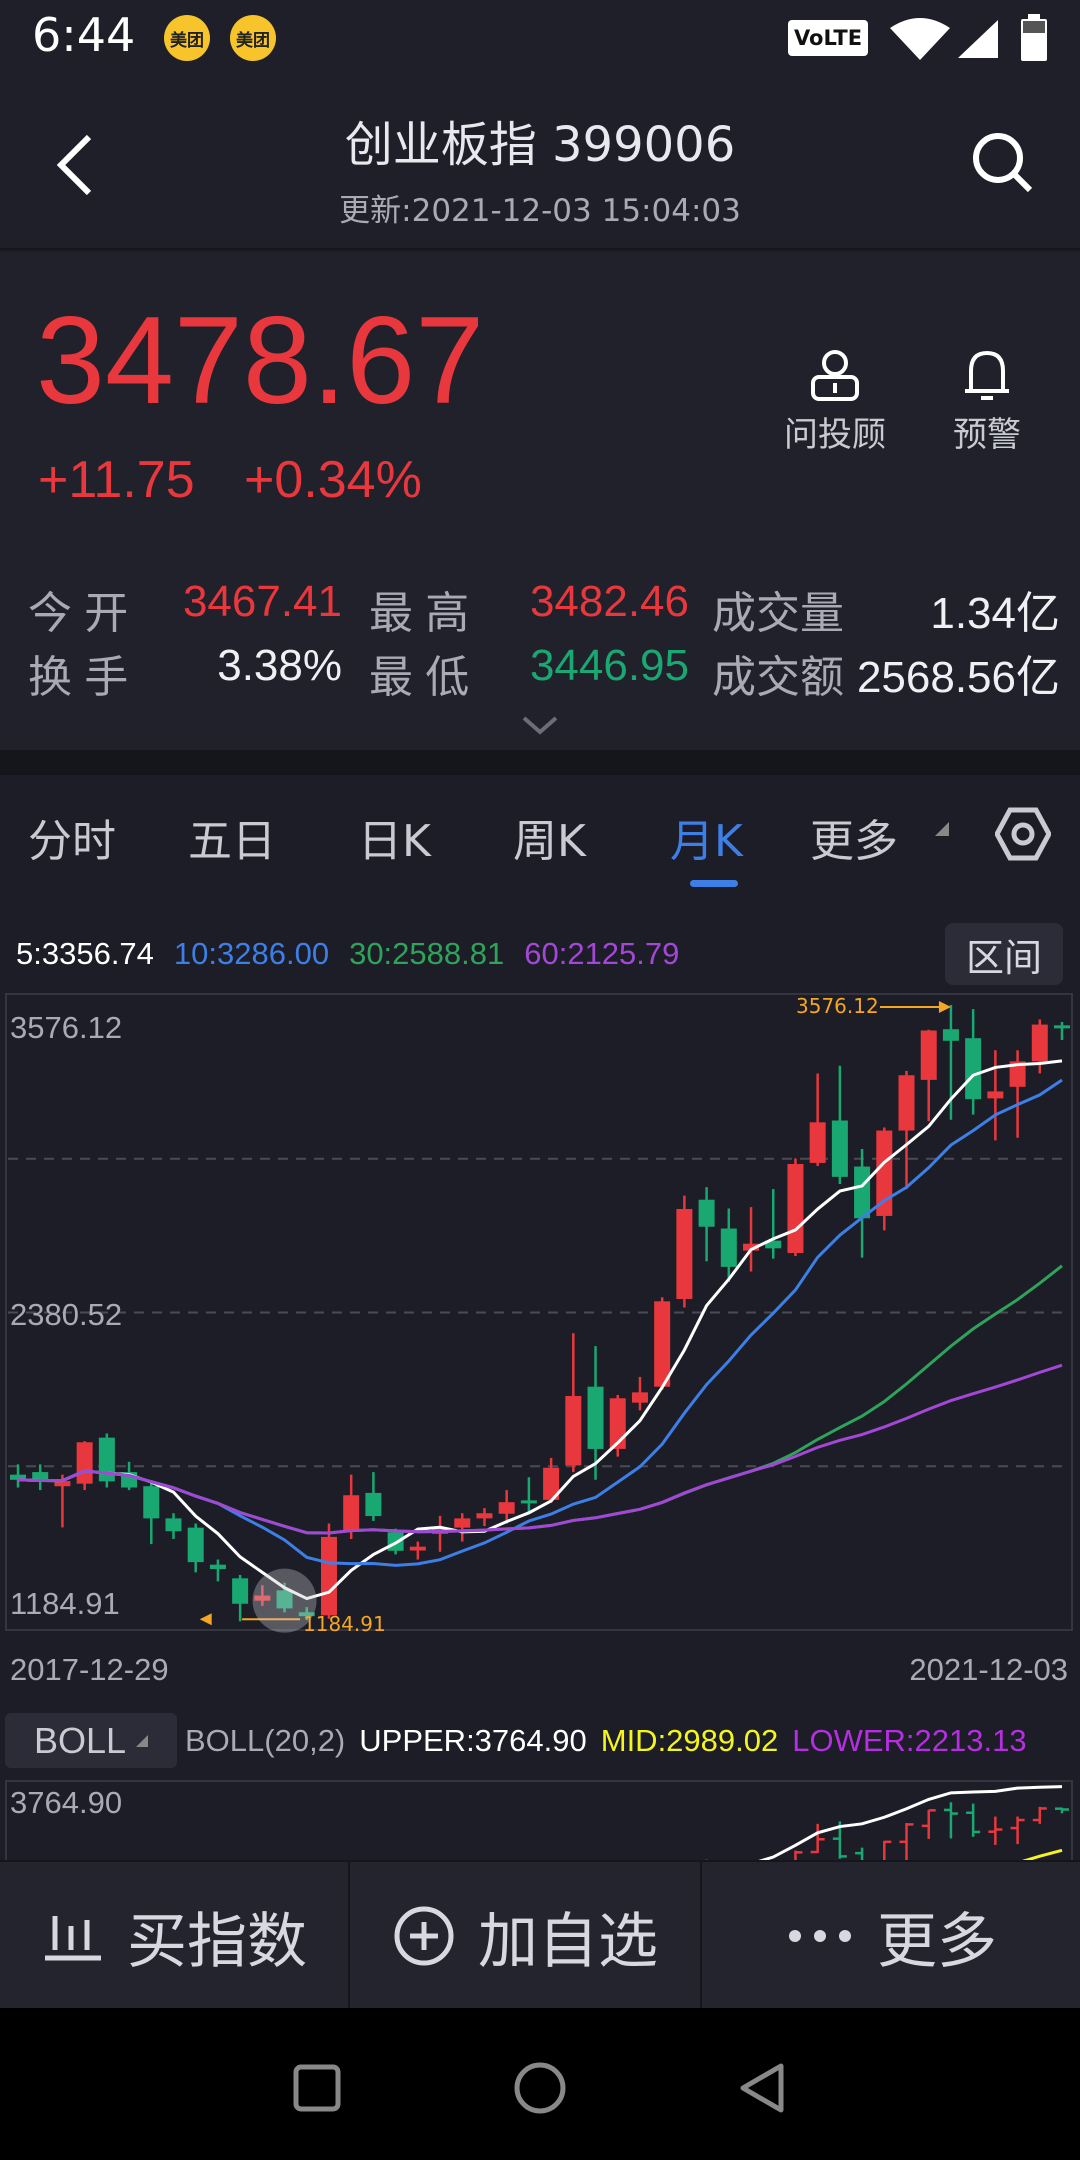 The height and width of the screenshot is (2160, 1080). What do you see at coordinates (72, 841) in the screenshot?
I see `tab-0: 分时` at bounding box center [72, 841].